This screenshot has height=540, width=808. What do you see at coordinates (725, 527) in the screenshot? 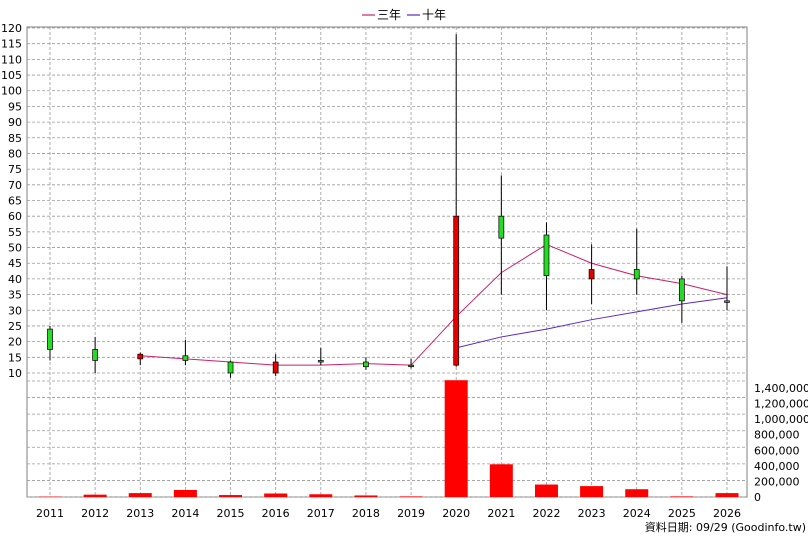
I see `footer-source: 資料日期: 09/29 (Goodinfo.tw)` at bounding box center [725, 527].